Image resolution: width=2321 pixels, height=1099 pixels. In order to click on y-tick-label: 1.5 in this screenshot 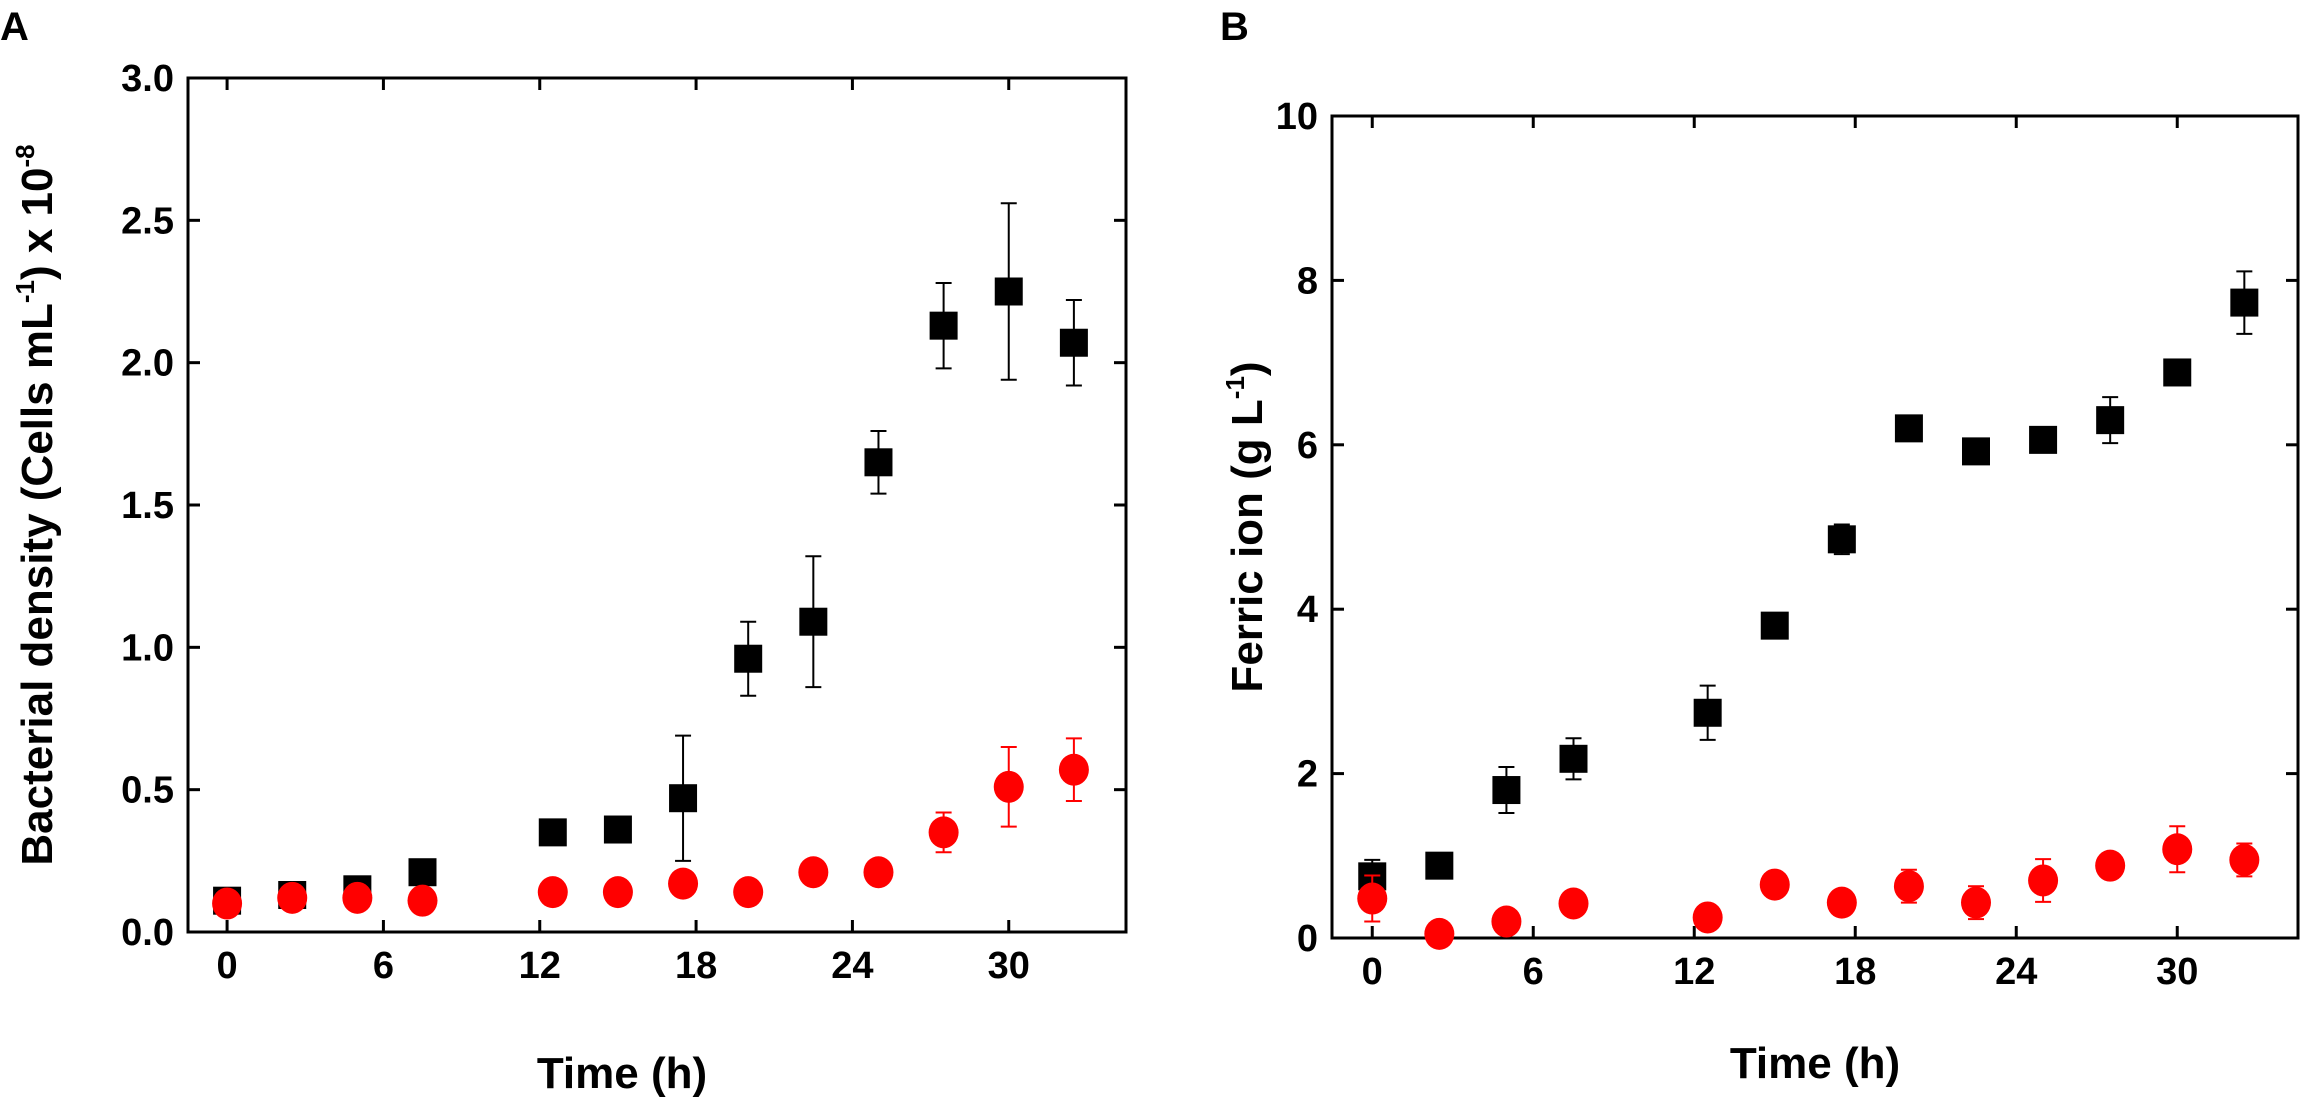, I will do `click(147, 506)`.